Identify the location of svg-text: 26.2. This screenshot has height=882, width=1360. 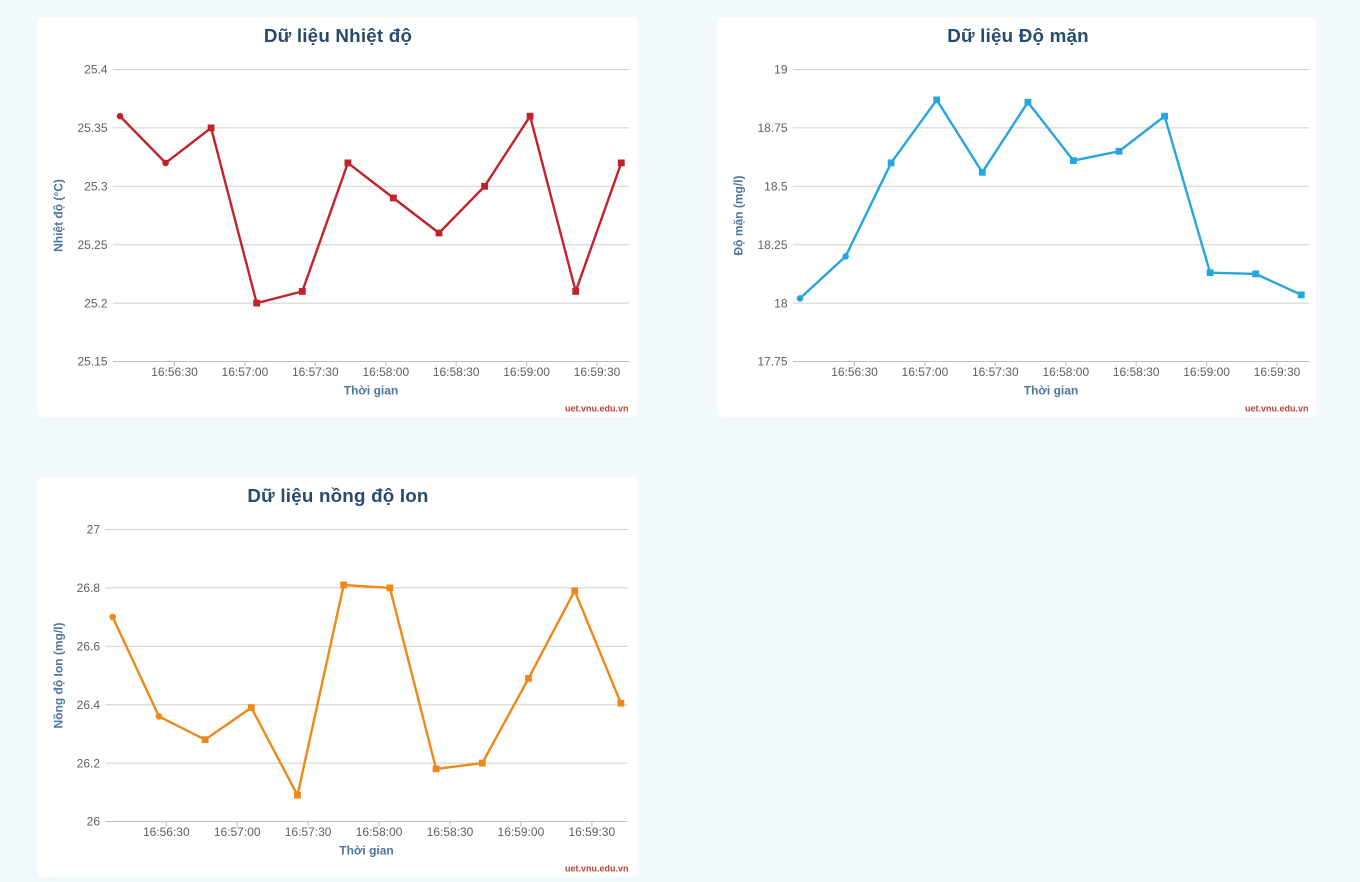
(89, 763).